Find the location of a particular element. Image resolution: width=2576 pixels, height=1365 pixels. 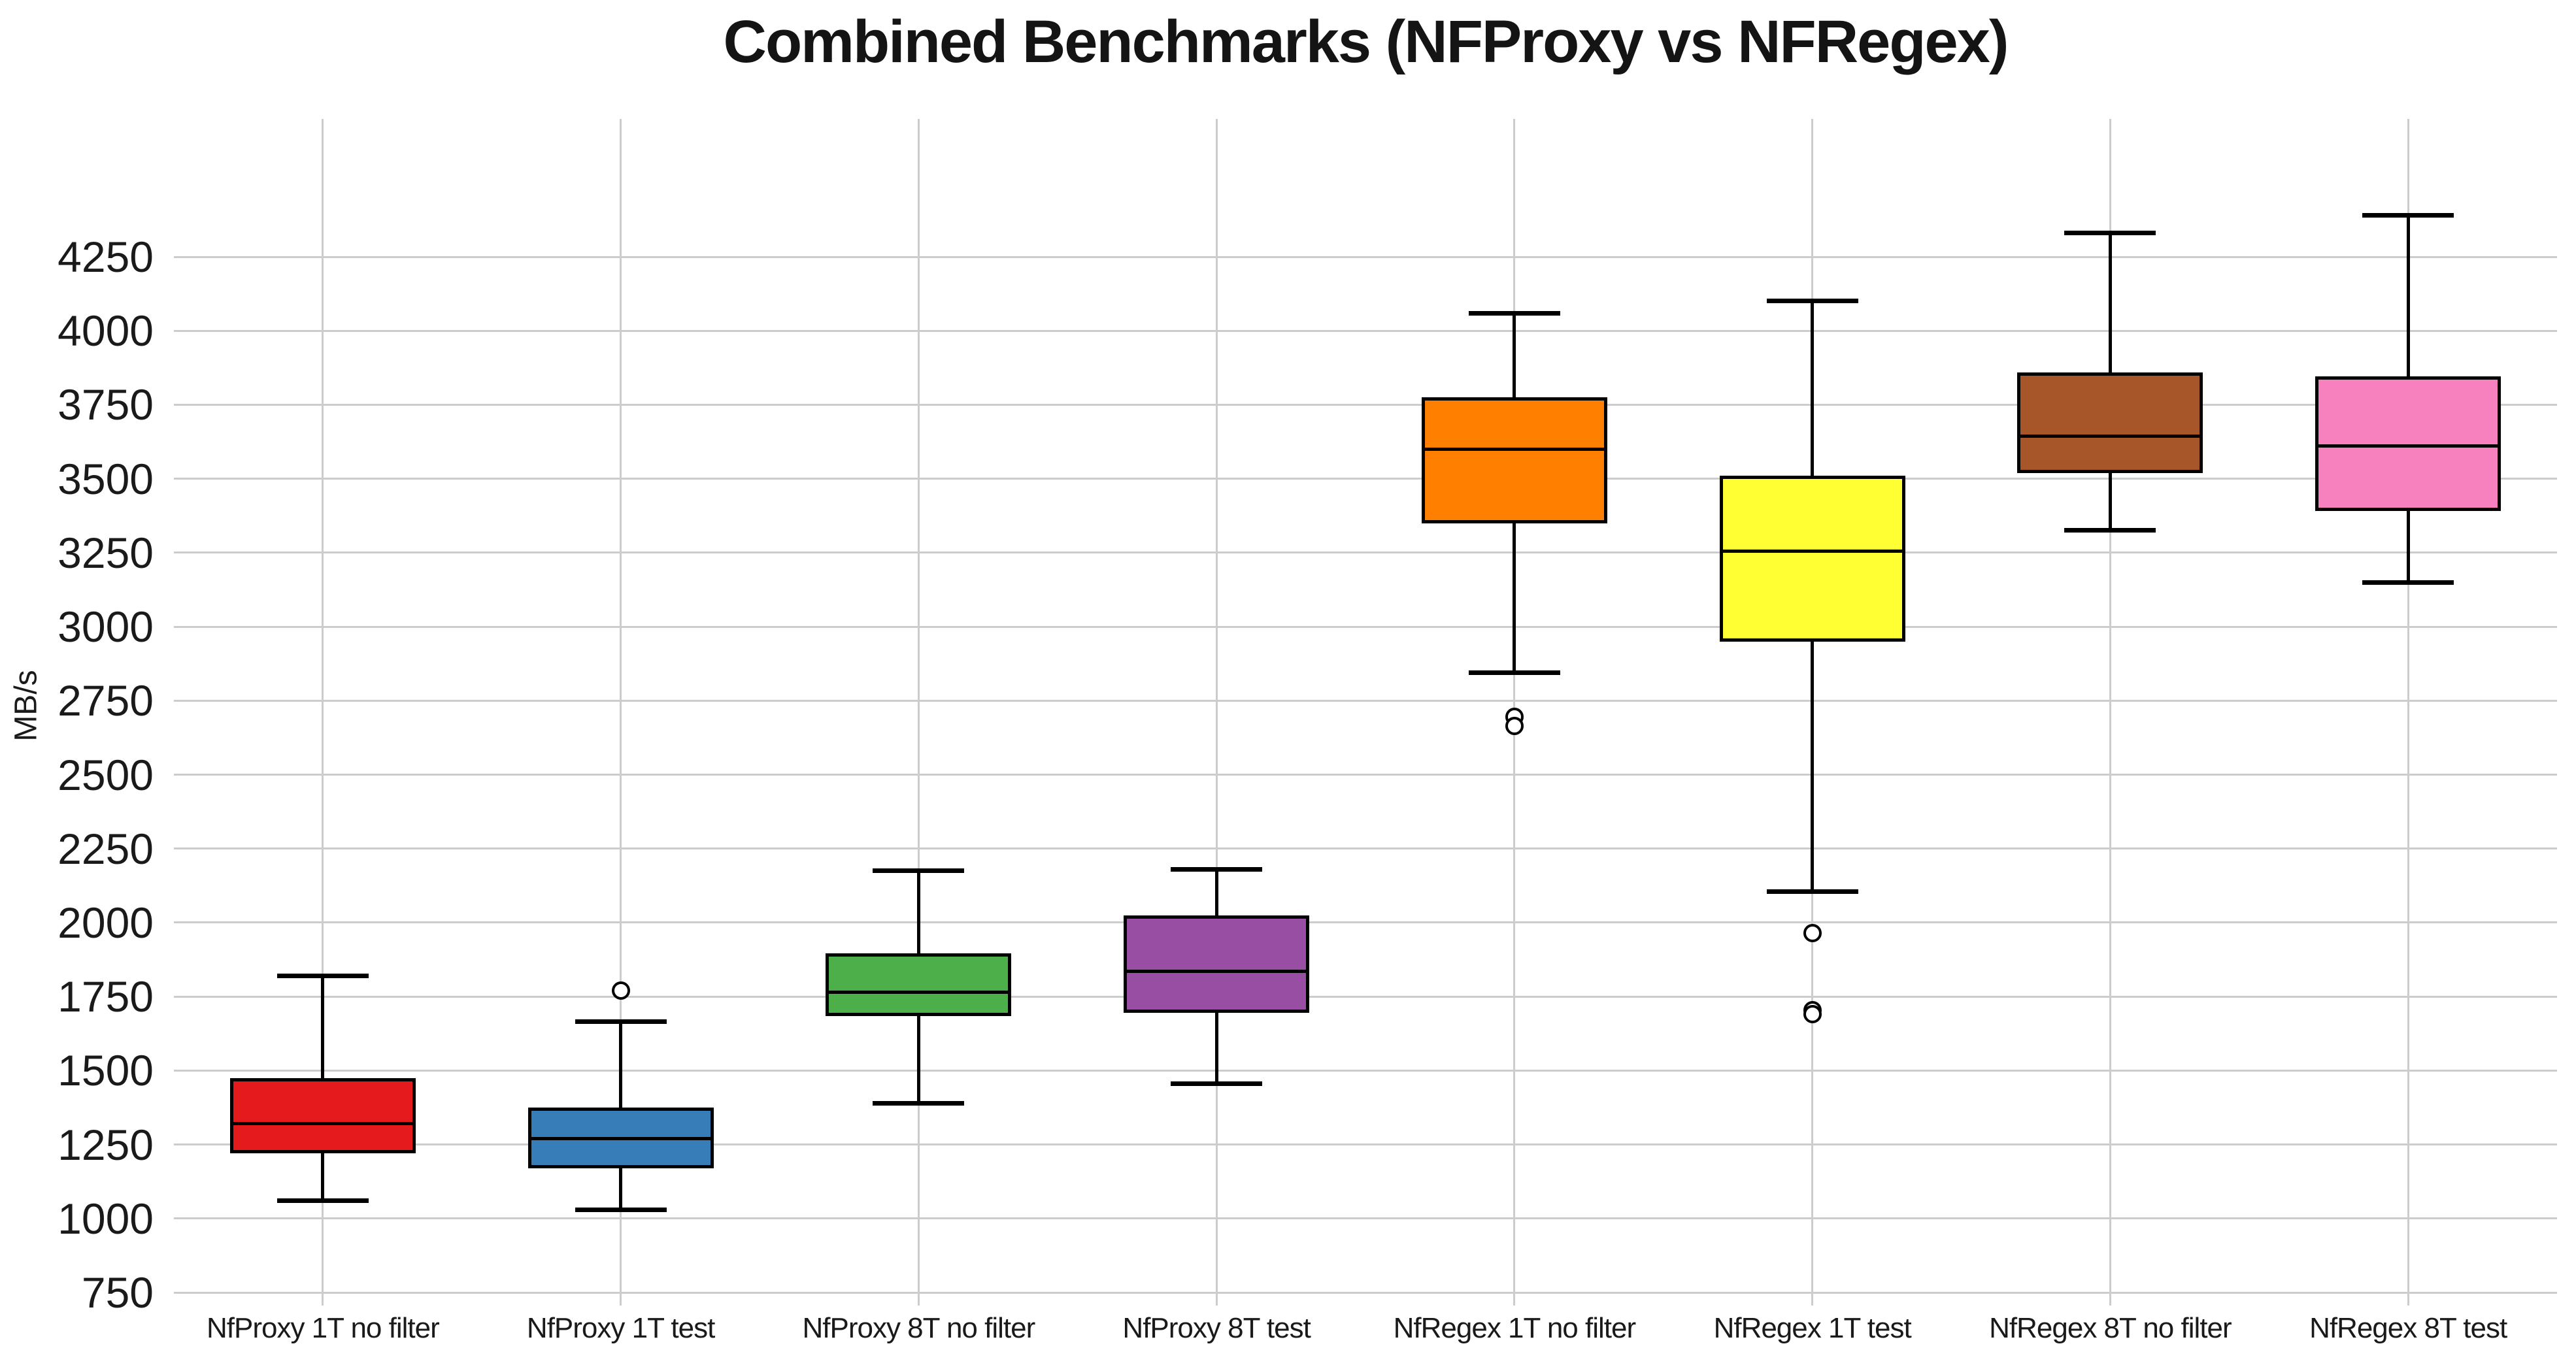

y-tick-label: 4250 is located at coordinates (106, 257).